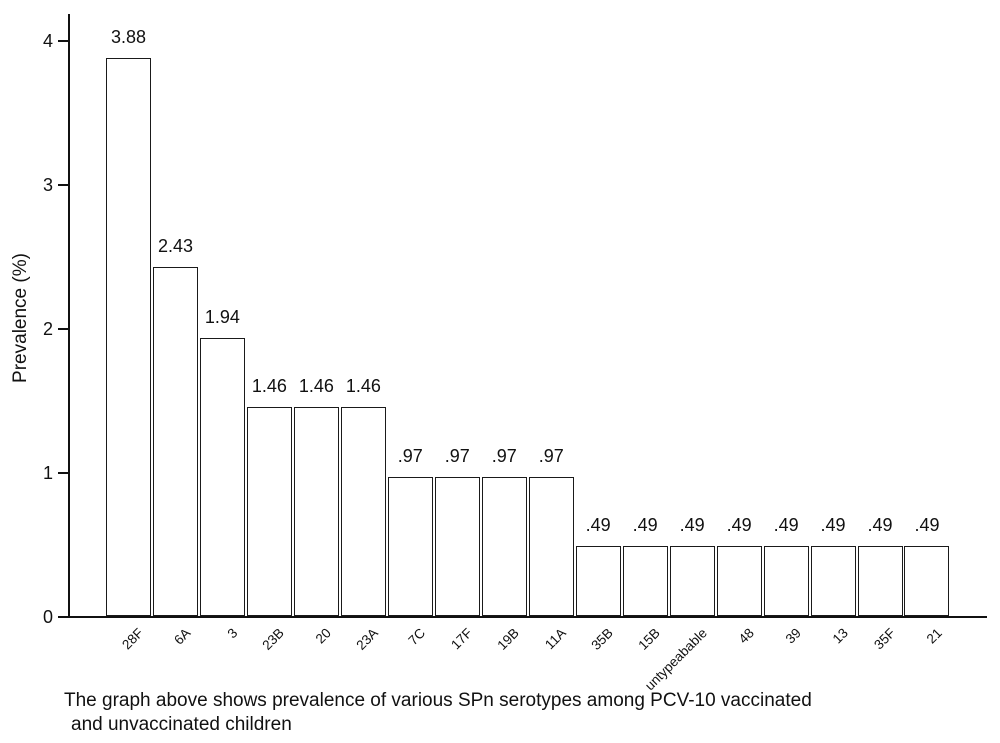  Describe the element at coordinates (232, 633) in the screenshot. I see `x-tick-label: 3` at that location.